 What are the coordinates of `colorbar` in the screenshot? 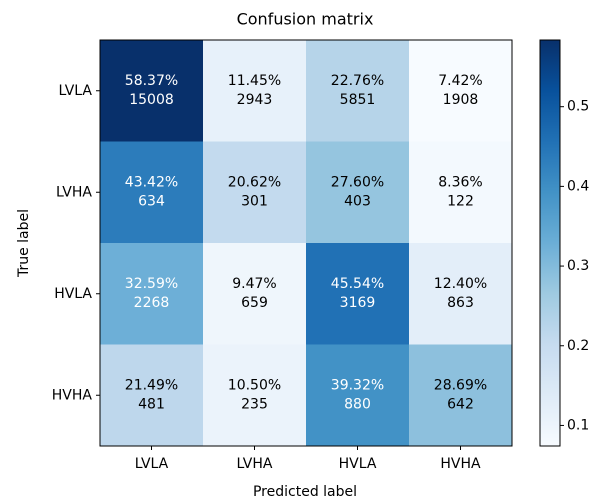 It's located at (550, 243).